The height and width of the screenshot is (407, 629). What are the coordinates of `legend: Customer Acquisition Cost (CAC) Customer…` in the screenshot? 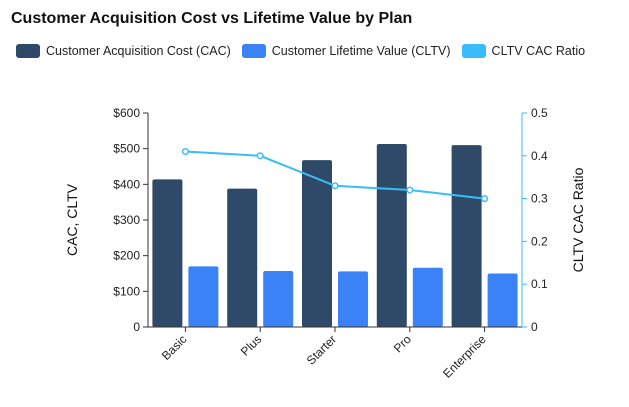 It's located at (306, 51).